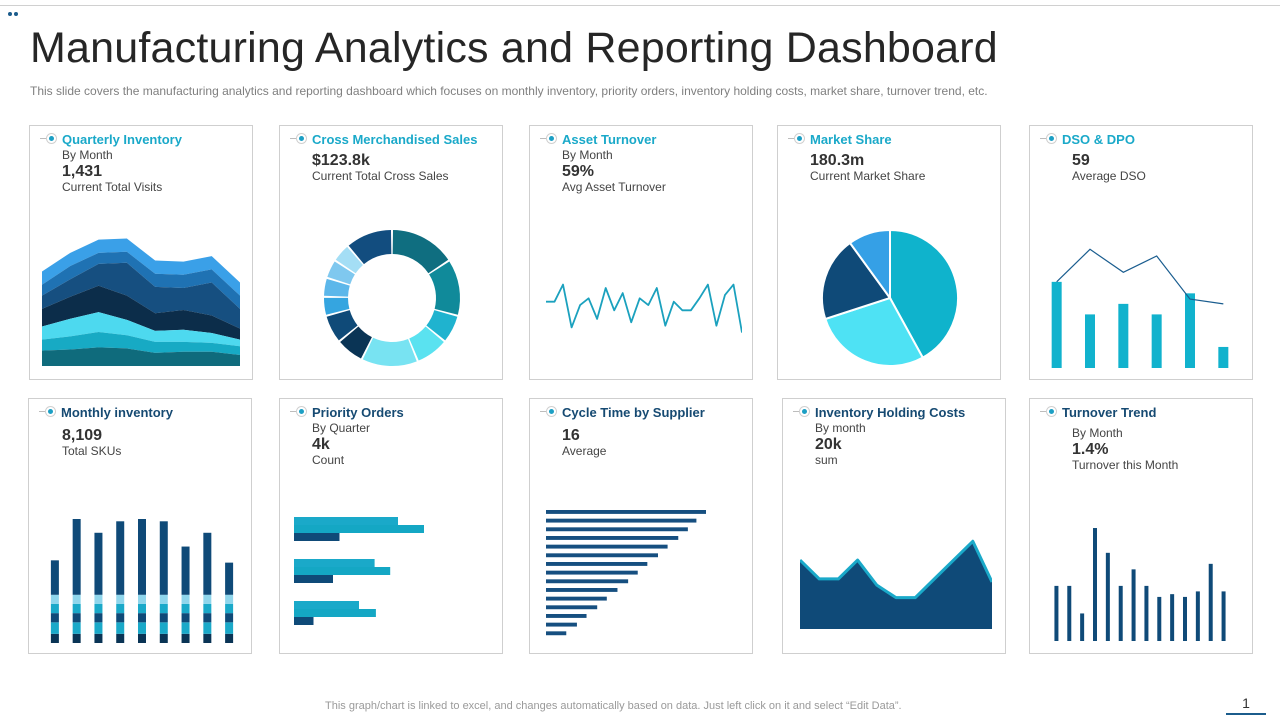  What do you see at coordinates (867, 168) in the screenshot?
I see `card-stats: 180.3m Current Market Share` at bounding box center [867, 168].